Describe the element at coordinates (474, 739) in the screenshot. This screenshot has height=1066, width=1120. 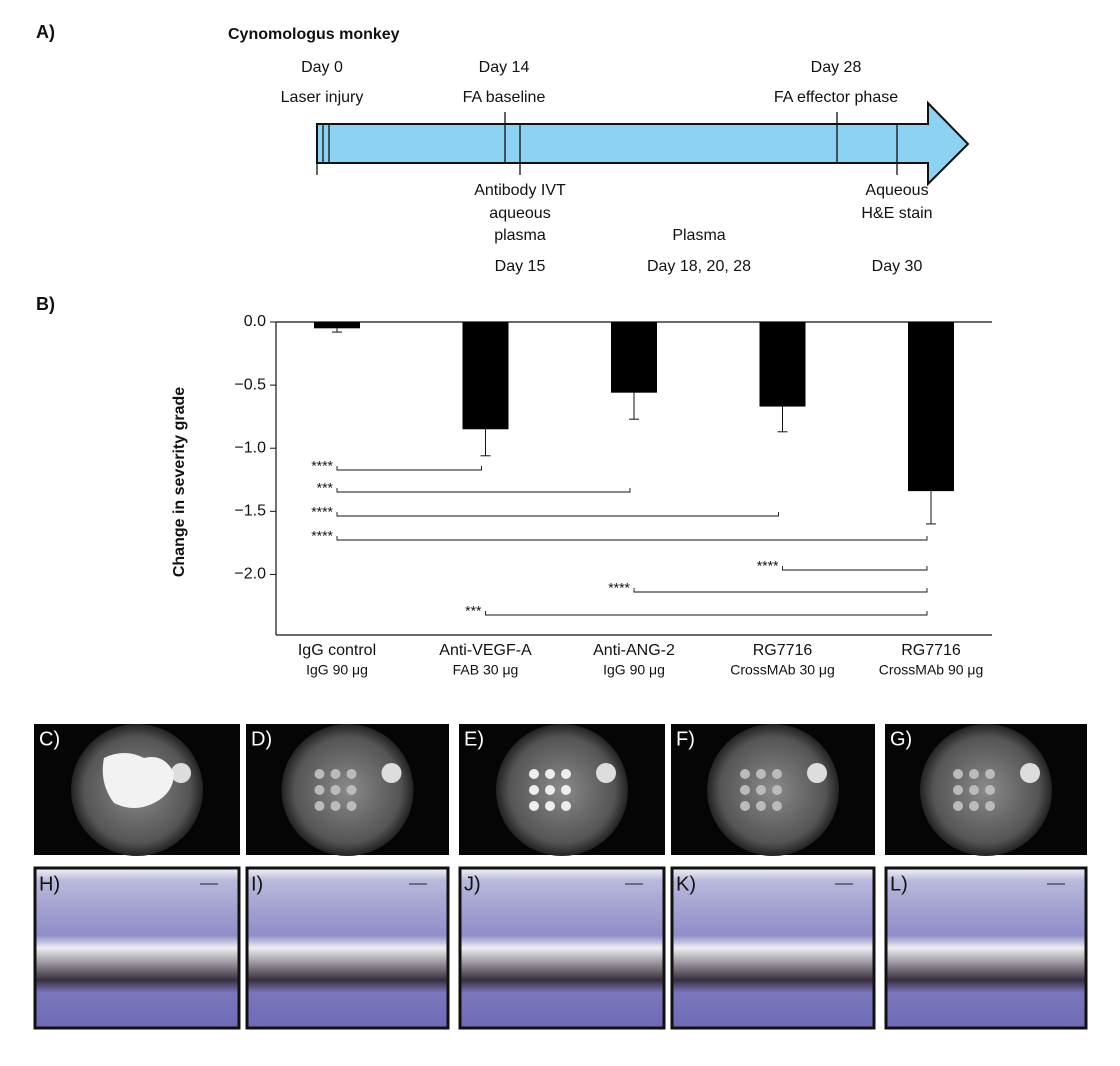
I see `panel-label: E)` at that location.